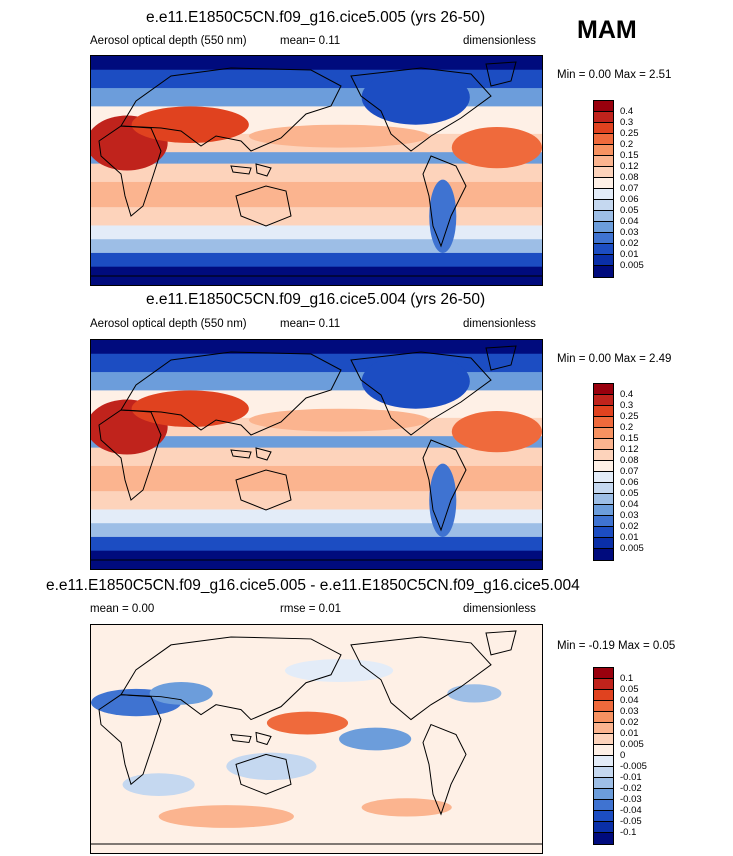 The width and height of the screenshot is (733, 856). I want to click on clean-region, so click(415, 97).